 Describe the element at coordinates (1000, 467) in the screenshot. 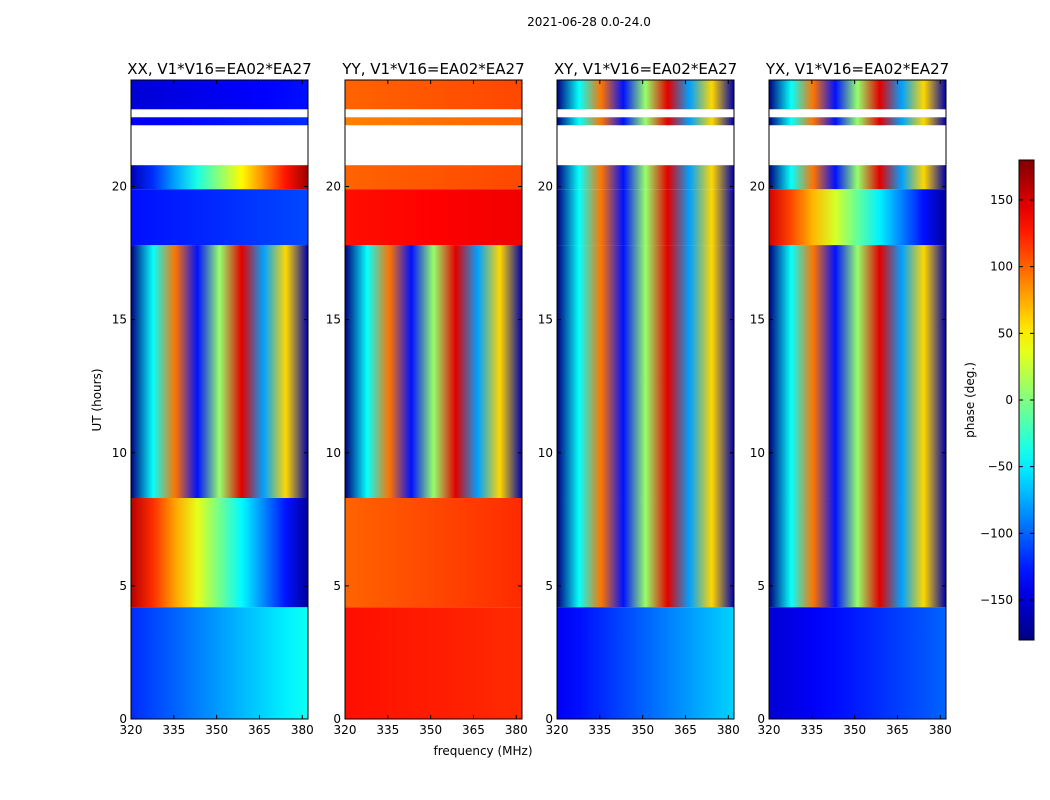

I see `colorbar-tick-label: −50` at that location.